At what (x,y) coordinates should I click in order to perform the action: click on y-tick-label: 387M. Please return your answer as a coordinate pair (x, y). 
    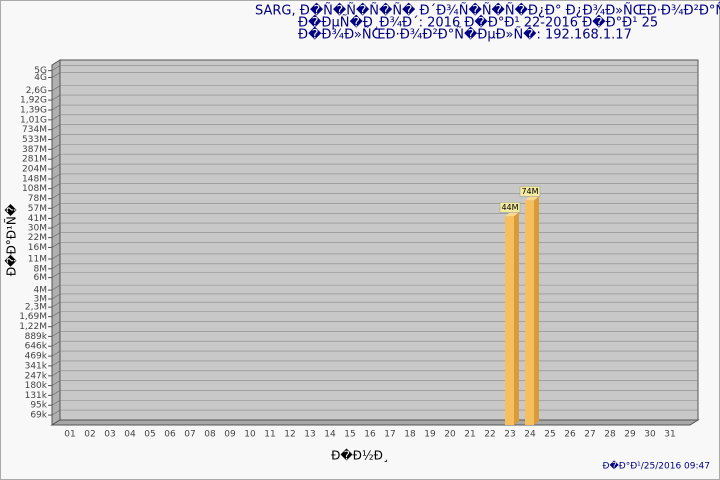
    Looking at the image, I should click on (34, 150).